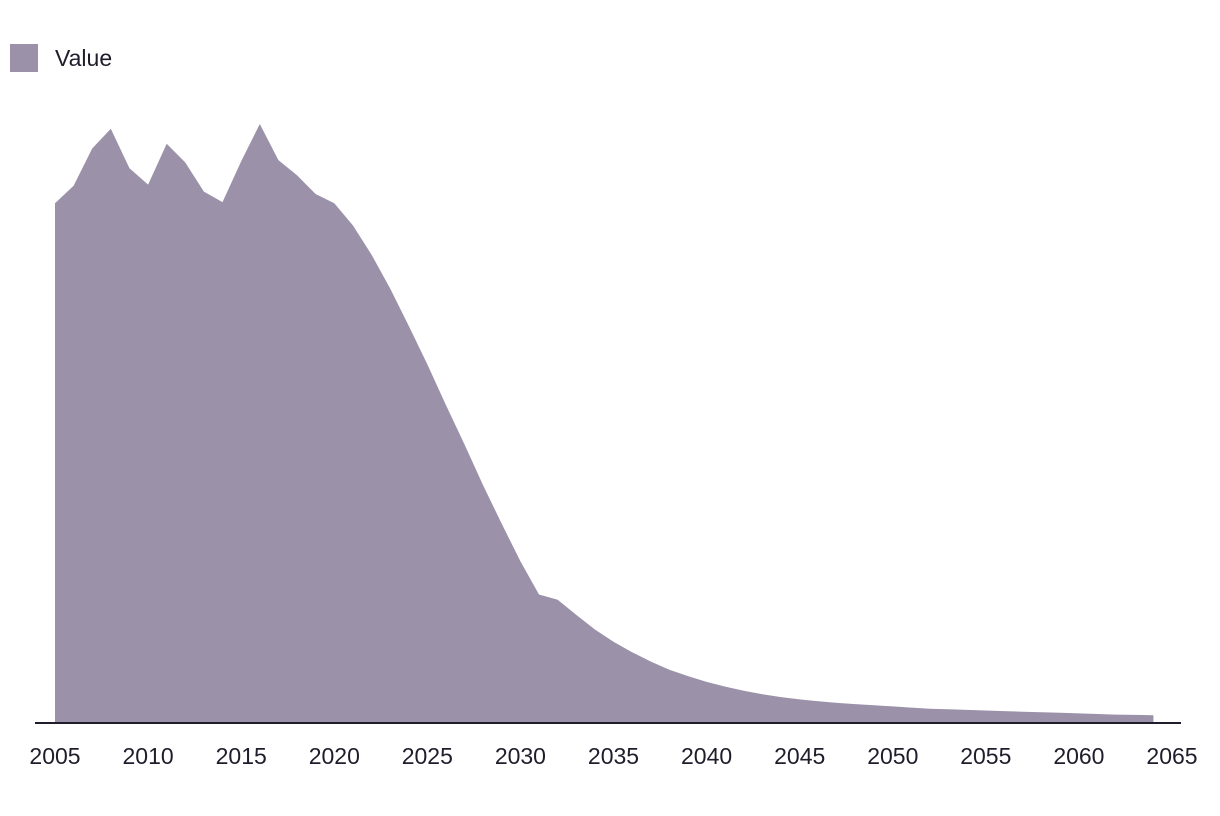 The height and width of the screenshot is (816, 1220). Describe the element at coordinates (892, 756) in the screenshot. I see `x-tick-label: 2050` at that location.